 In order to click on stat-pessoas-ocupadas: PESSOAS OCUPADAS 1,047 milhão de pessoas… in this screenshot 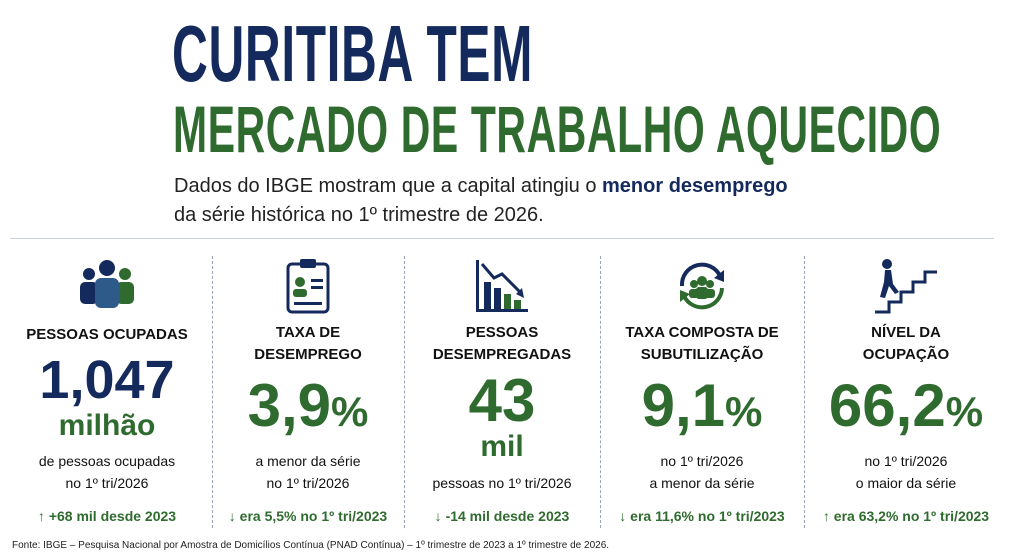, I will do `click(107, 392)`.